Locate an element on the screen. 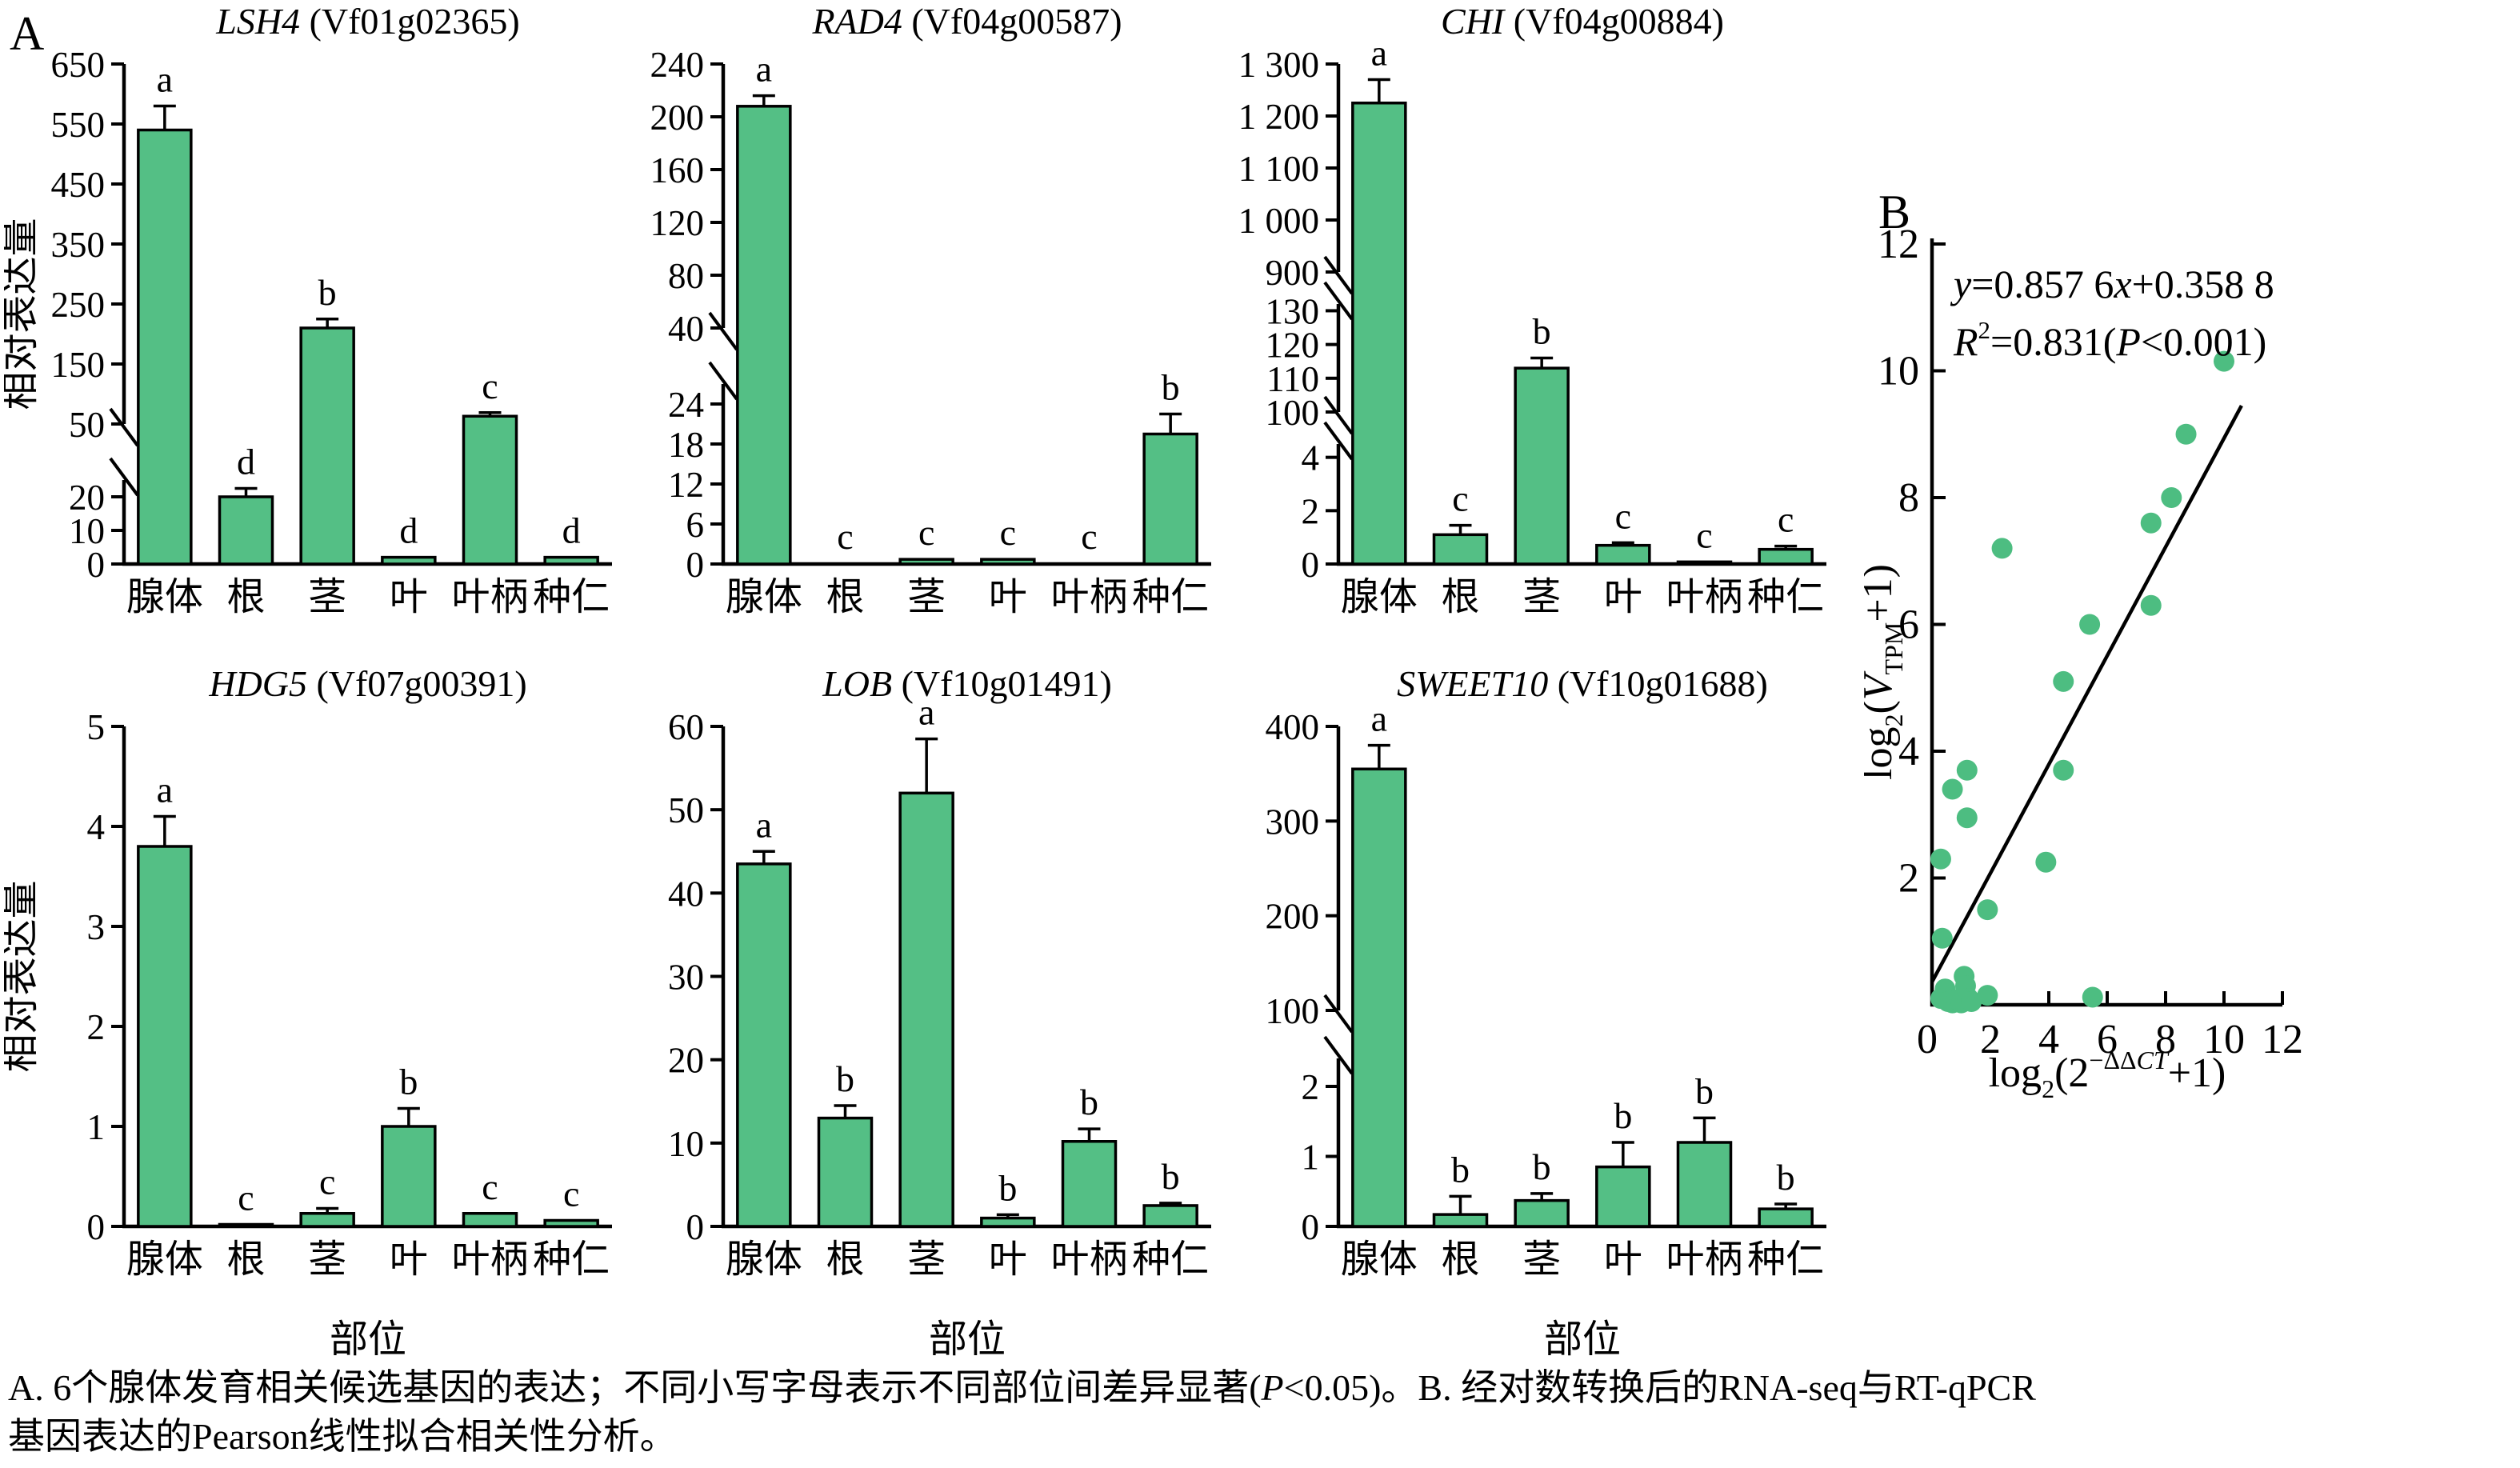  y-tick-label: 300 is located at coordinates (1293, 822).